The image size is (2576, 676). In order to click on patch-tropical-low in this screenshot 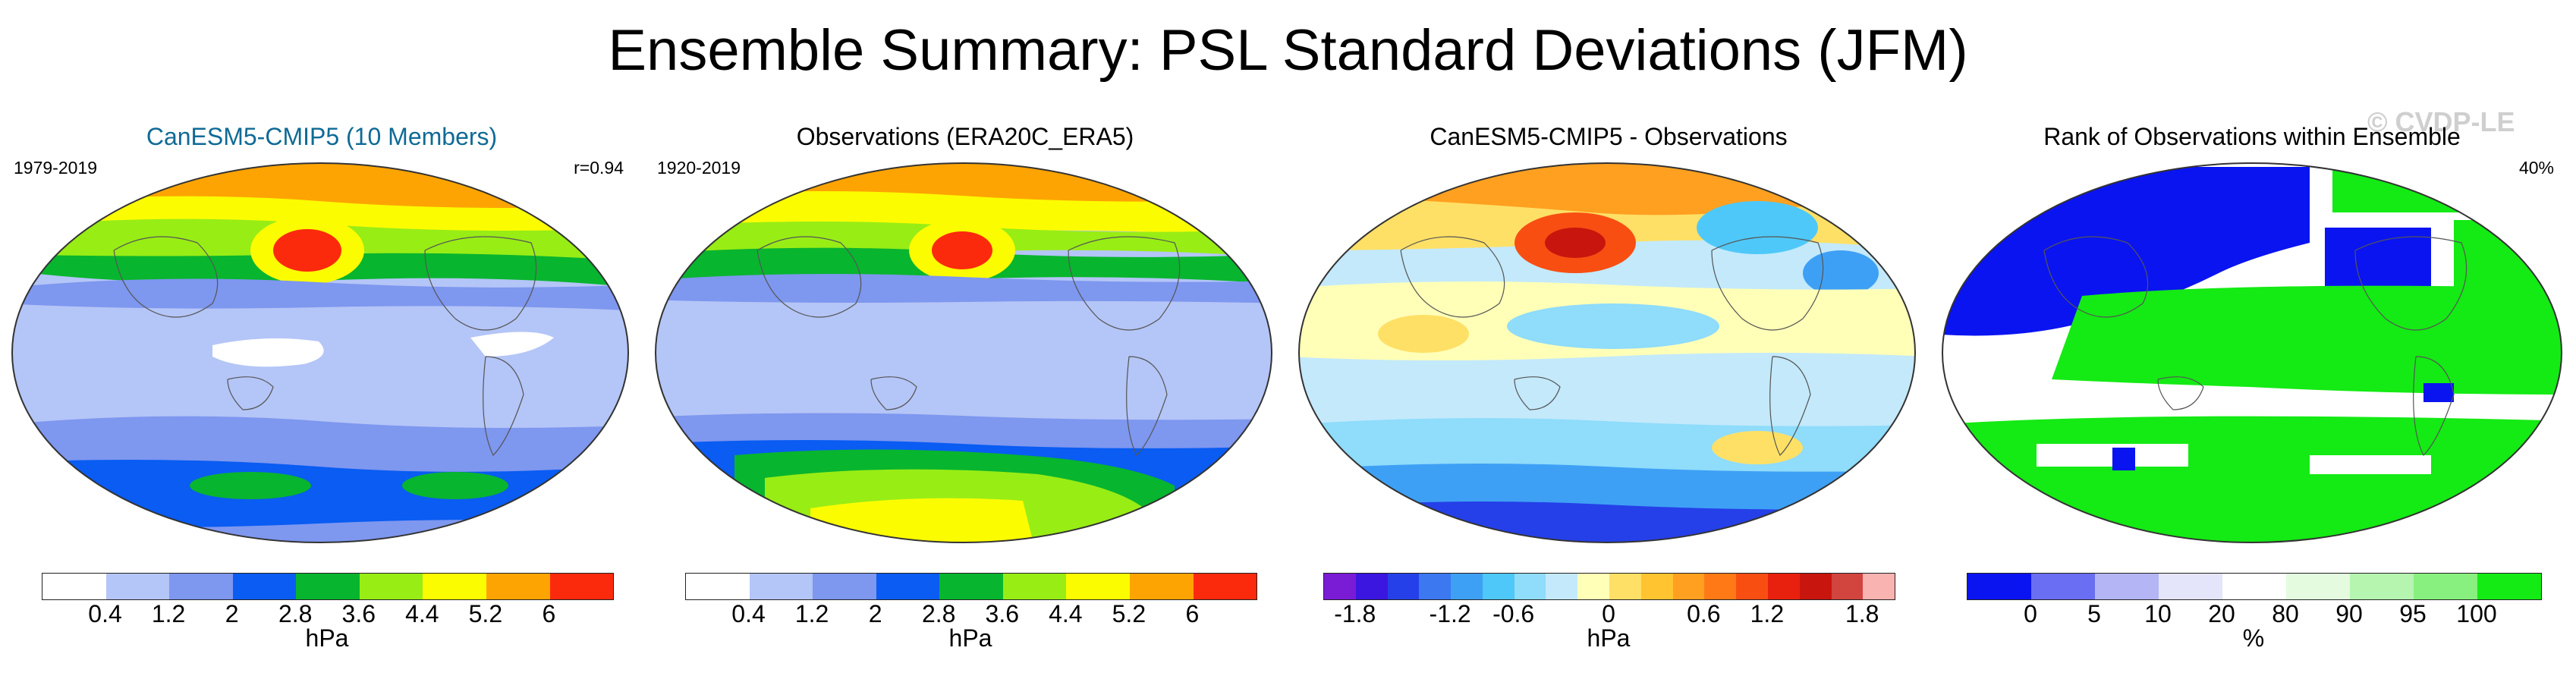, I will do `click(268, 352)`.